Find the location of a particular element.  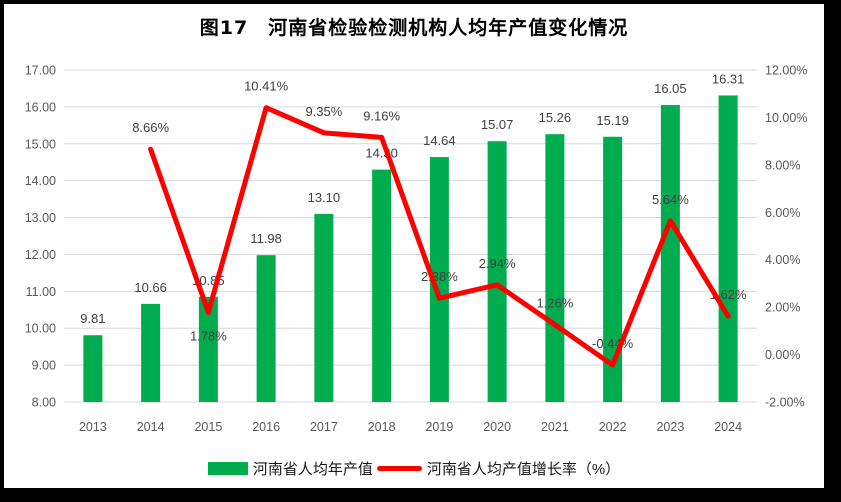

x-axis-label: 2016 is located at coordinates (266, 427).